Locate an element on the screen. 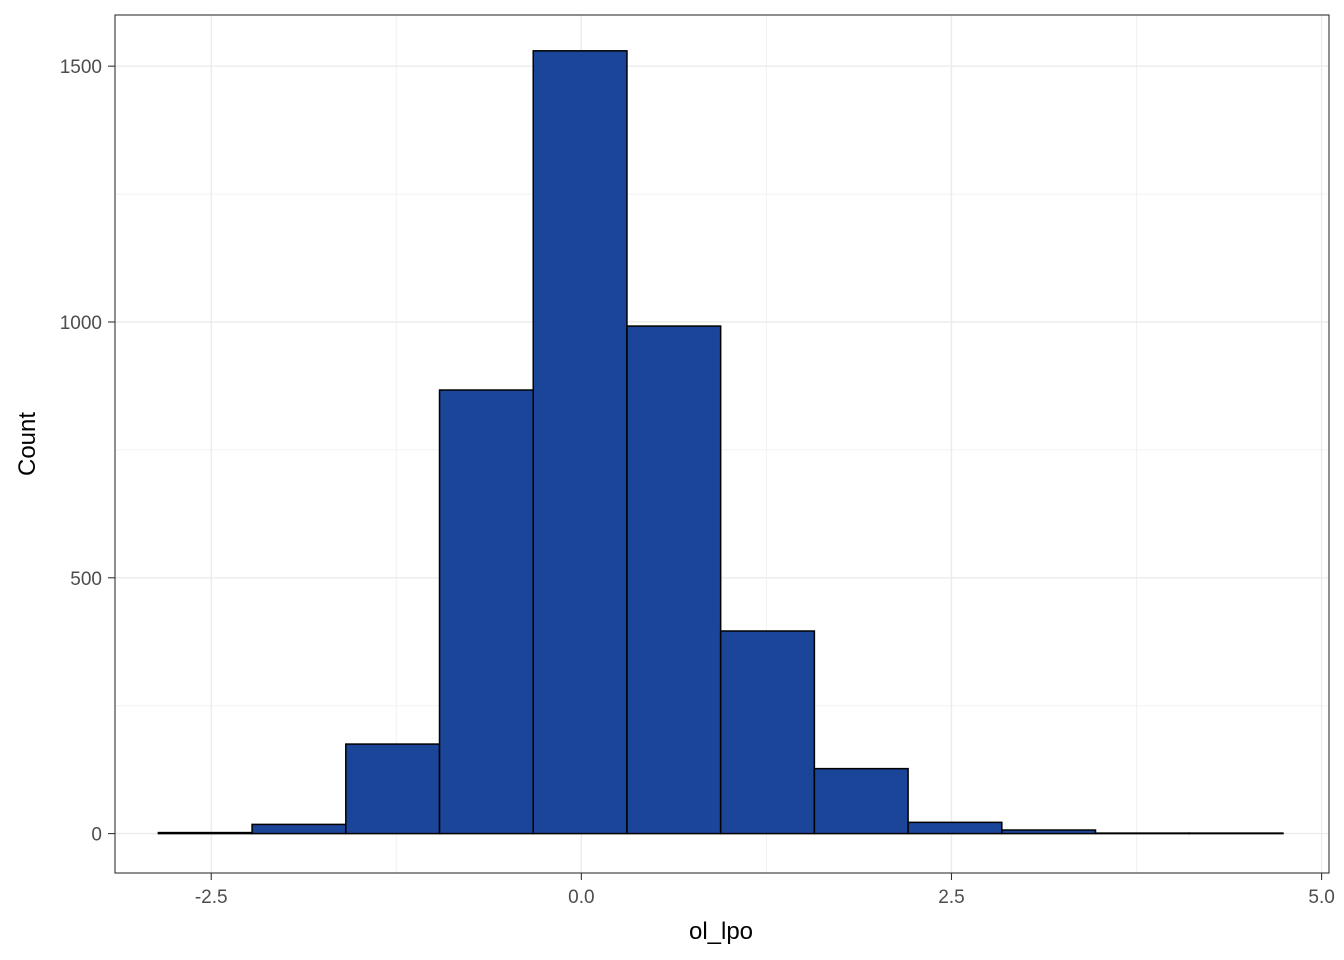 The image size is (1344, 960). x-tick-label: 0.0 is located at coordinates (581, 897).